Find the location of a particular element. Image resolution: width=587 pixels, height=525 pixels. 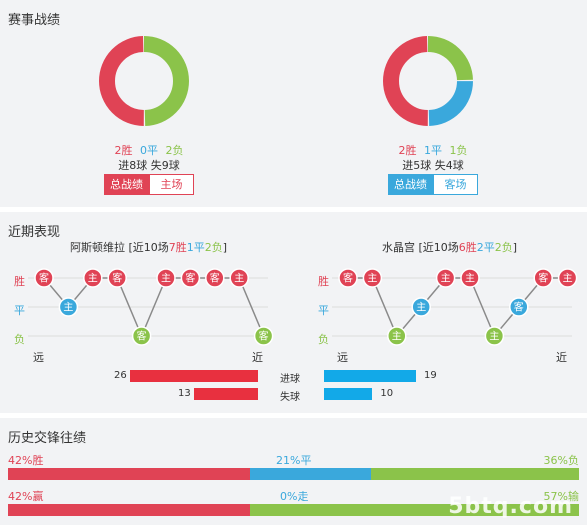

away-tabs: 总战绩 客场 is located at coordinates (433, 184).